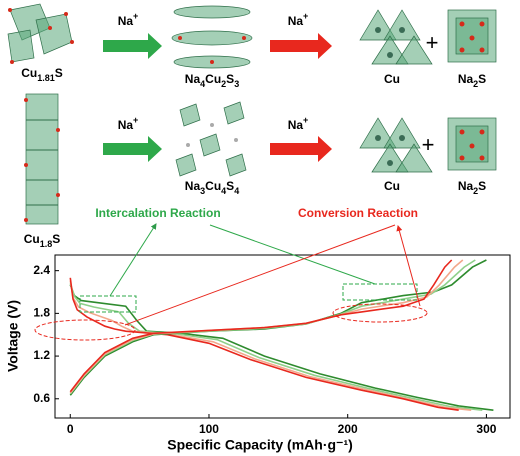 This screenshot has height=456, width=520. What do you see at coordinates (486, 429) in the screenshot?
I see `x-tick-label: 300` at bounding box center [486, 429].